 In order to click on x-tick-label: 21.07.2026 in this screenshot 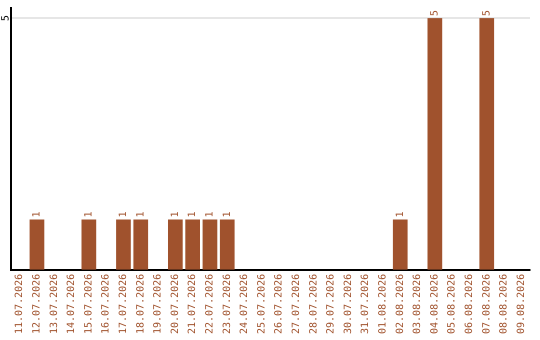, I will do `click(192, 304)`.